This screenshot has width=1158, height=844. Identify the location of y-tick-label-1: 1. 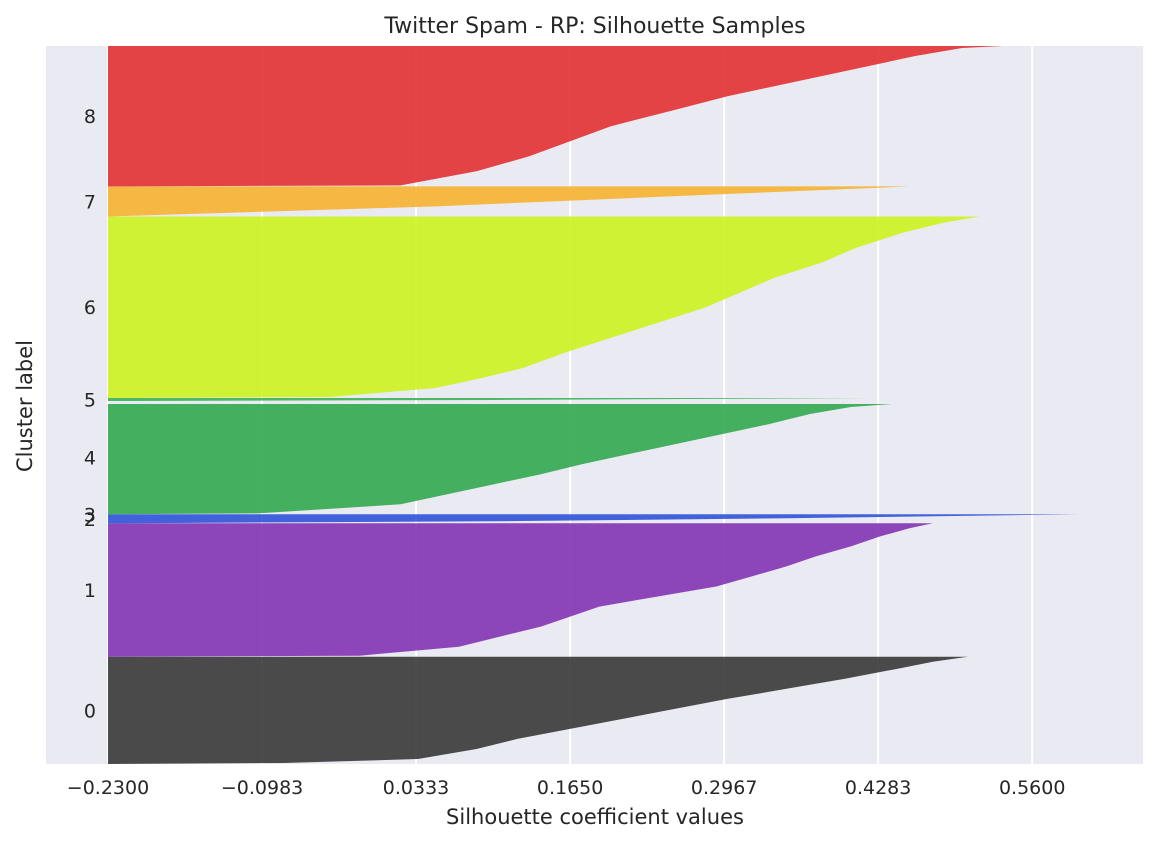
(90, 591).